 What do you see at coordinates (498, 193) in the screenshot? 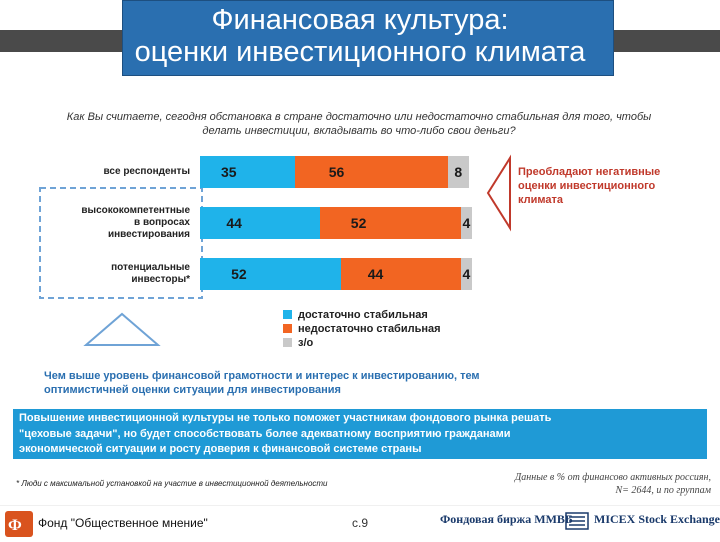
I see `left-chevron-icon` at bounding box center [498, 193].